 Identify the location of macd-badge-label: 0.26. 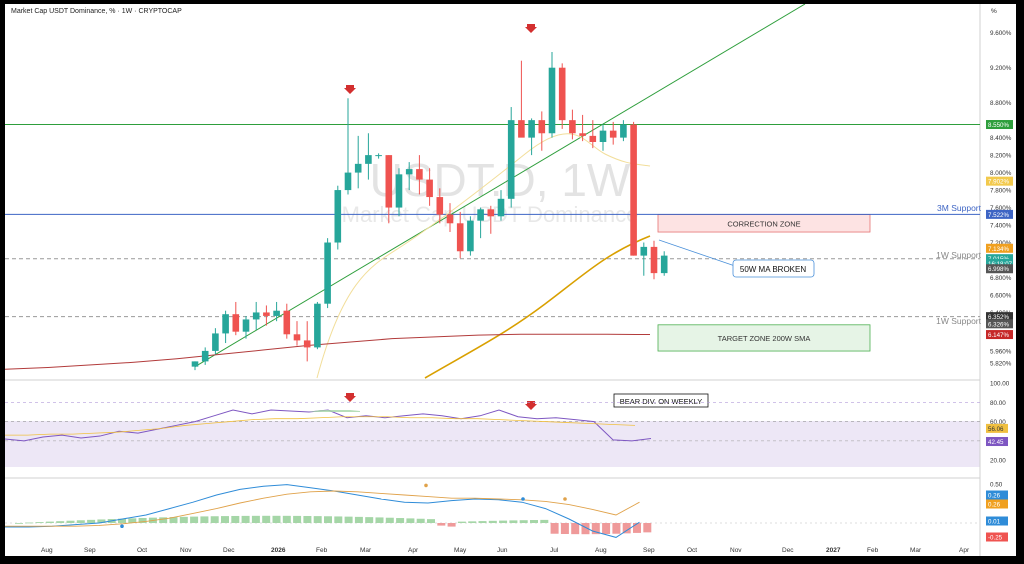
(994, 496).